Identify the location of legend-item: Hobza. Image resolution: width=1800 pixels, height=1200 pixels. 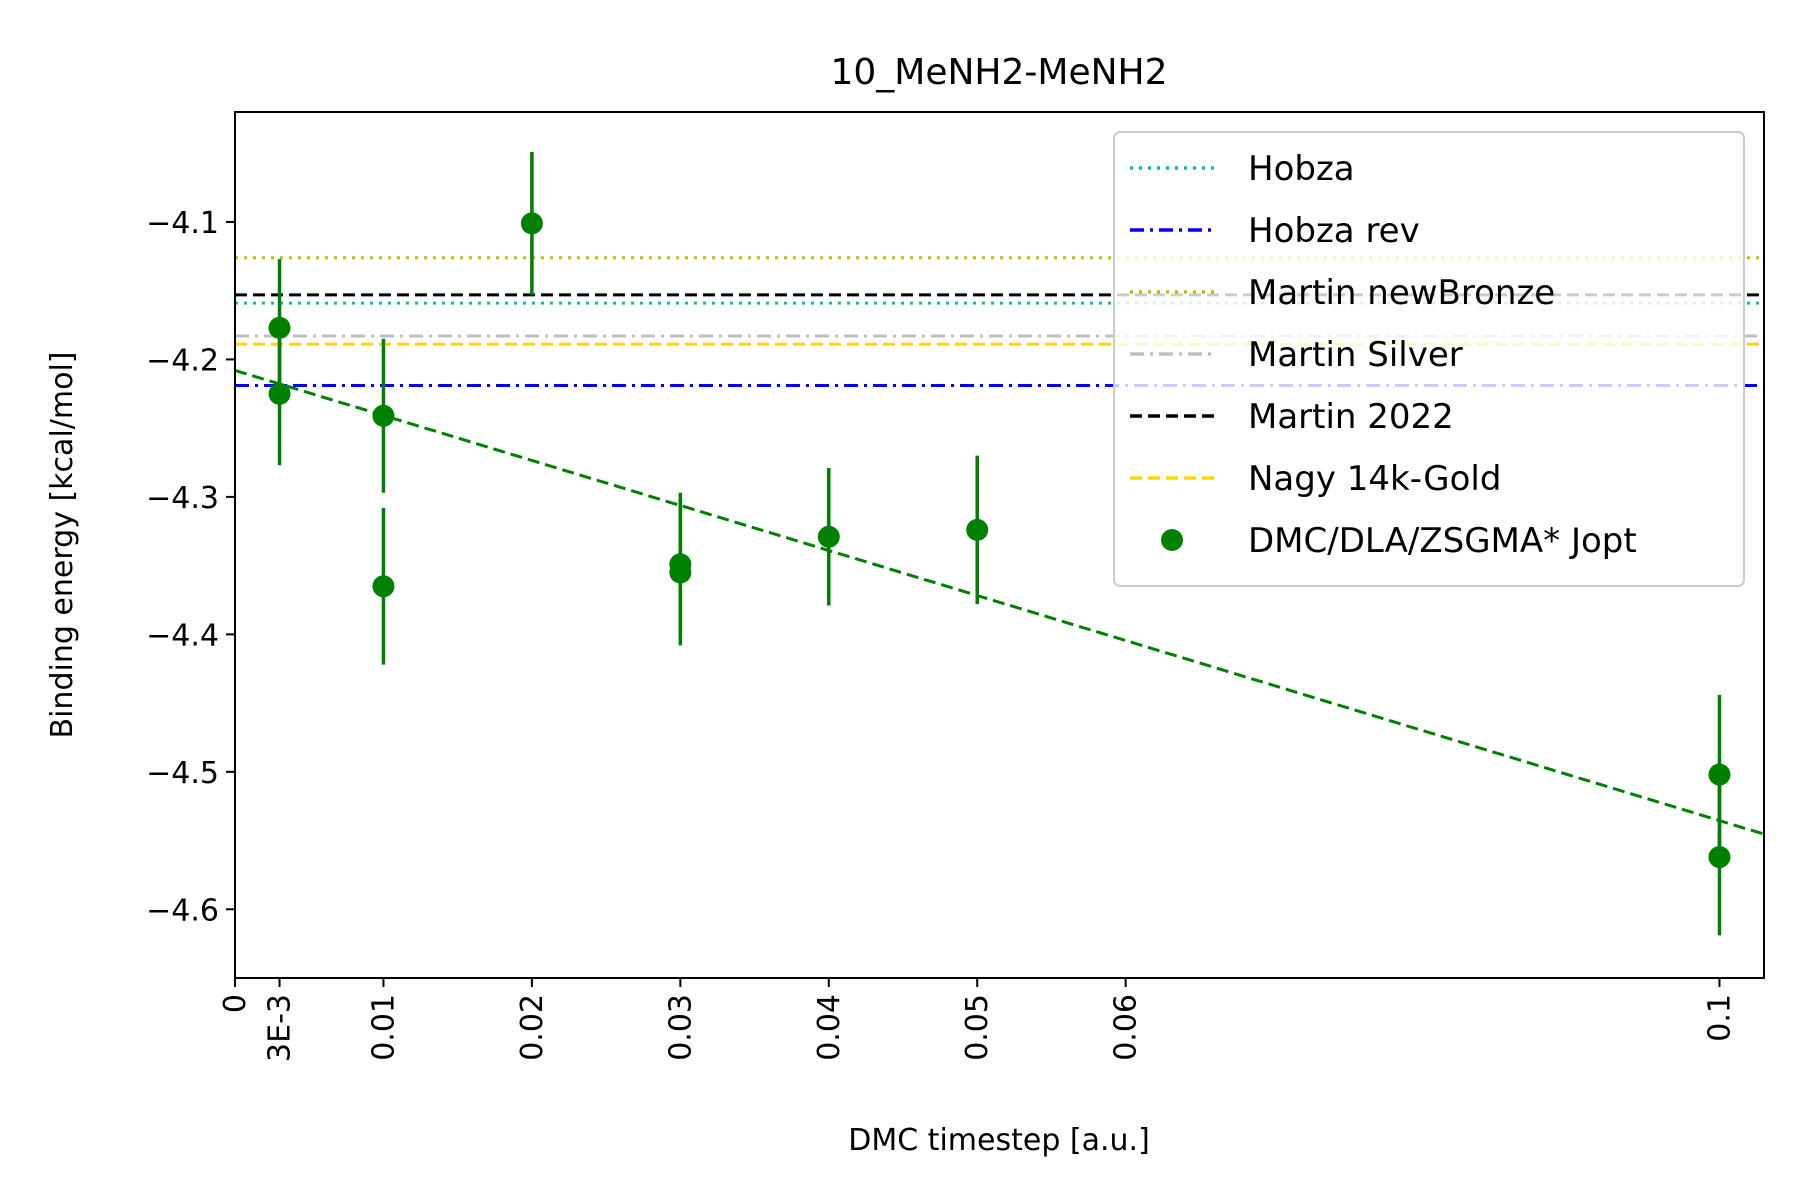
(1242, 169).